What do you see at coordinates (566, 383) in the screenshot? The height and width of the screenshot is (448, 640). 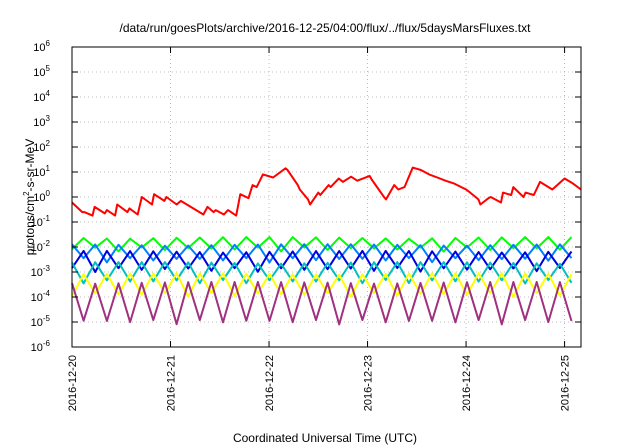 I see `x-tick-label: 2016-12-25` at bounding box center [566, 383].